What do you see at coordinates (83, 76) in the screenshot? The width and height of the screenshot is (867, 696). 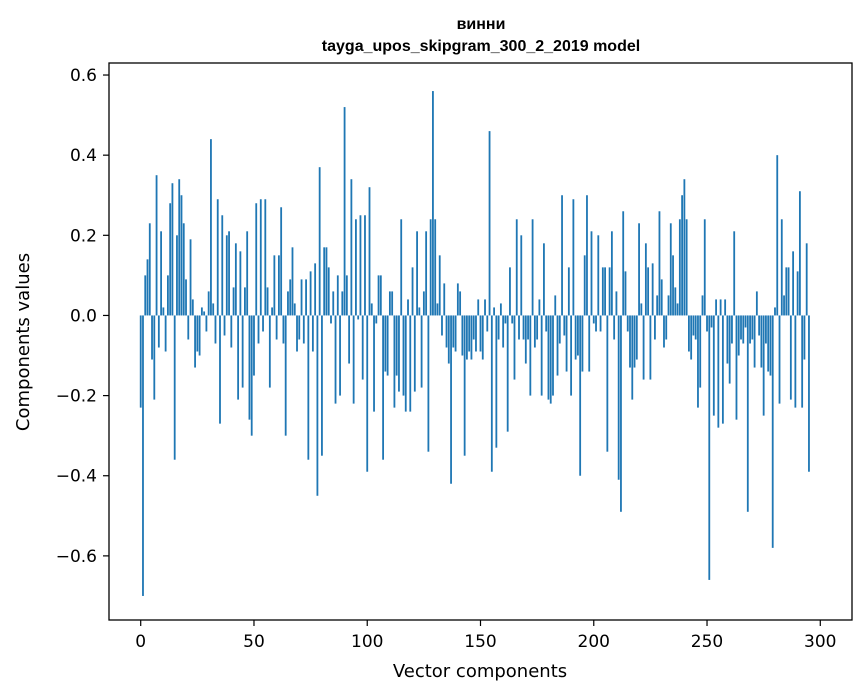 I see `y-tick-label: 0.6` at bounding box center [83, 76].